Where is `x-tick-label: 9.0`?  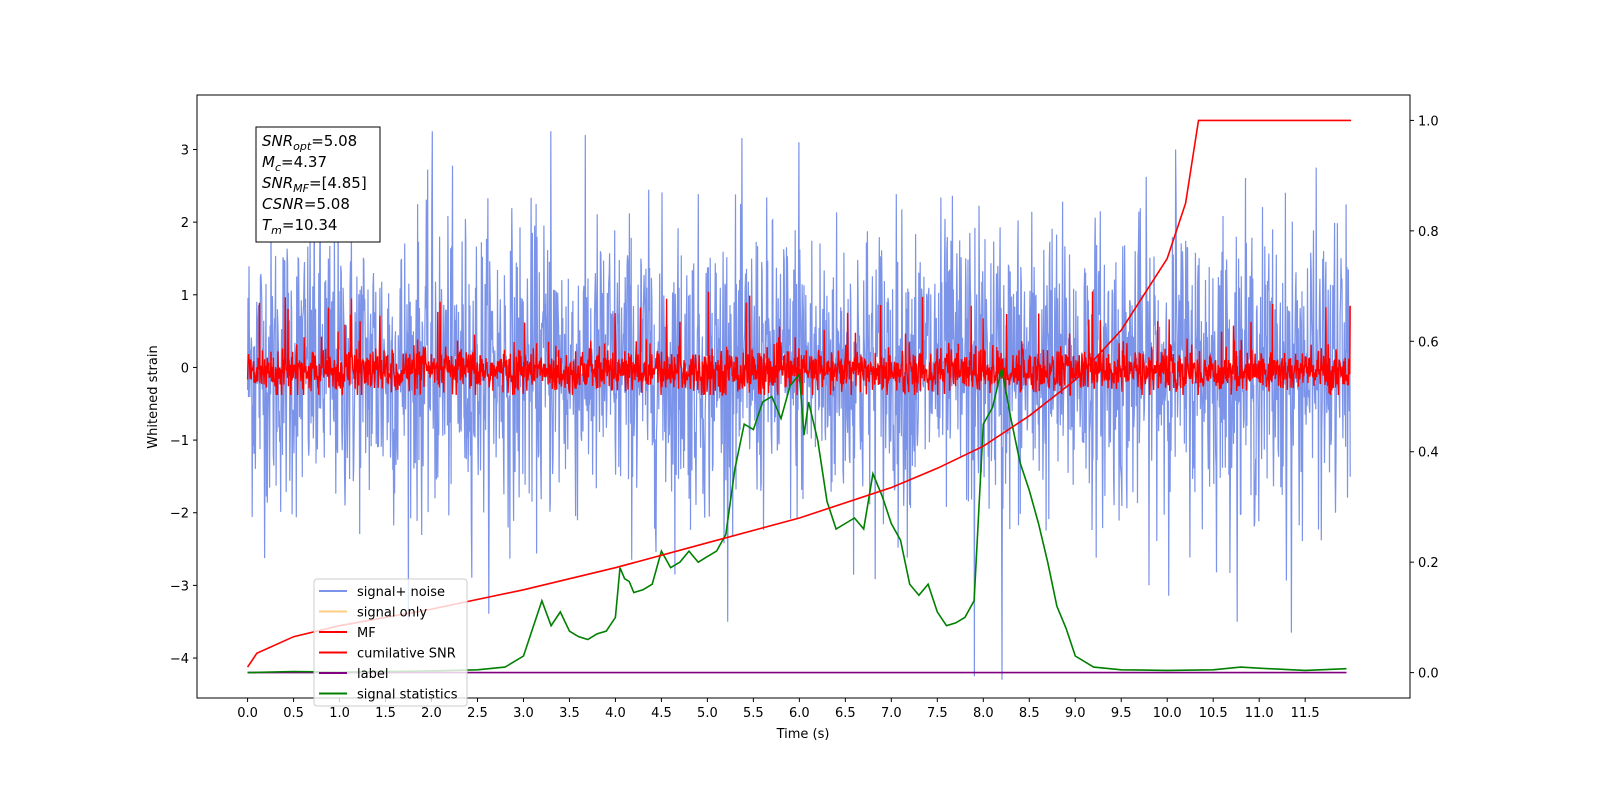 x-tick-label: 9.0 is located at coordinates (1075, 713).